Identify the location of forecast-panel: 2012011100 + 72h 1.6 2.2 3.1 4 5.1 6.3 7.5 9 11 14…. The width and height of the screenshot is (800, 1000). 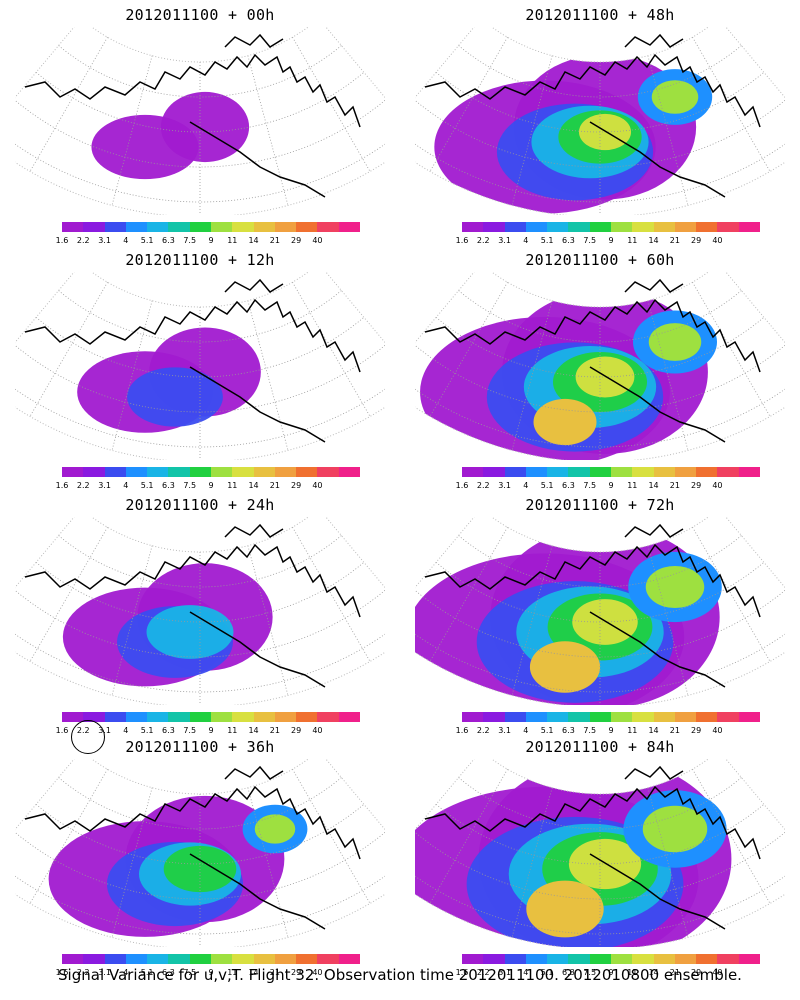
(600, 612).